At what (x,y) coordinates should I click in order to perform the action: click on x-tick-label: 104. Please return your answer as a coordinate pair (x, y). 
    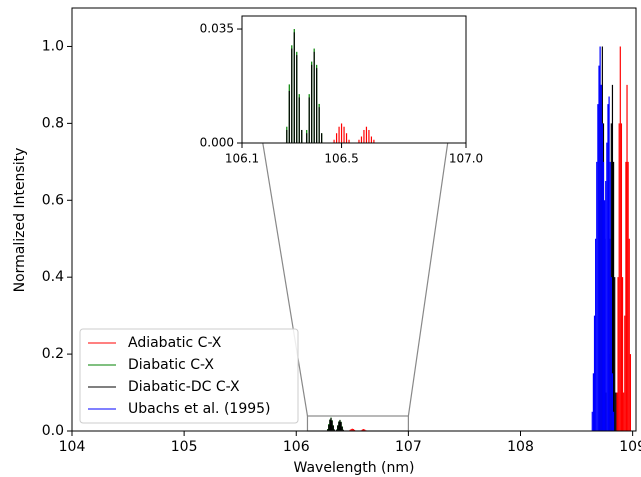
    Looking at the image, I should click on (72, 447).